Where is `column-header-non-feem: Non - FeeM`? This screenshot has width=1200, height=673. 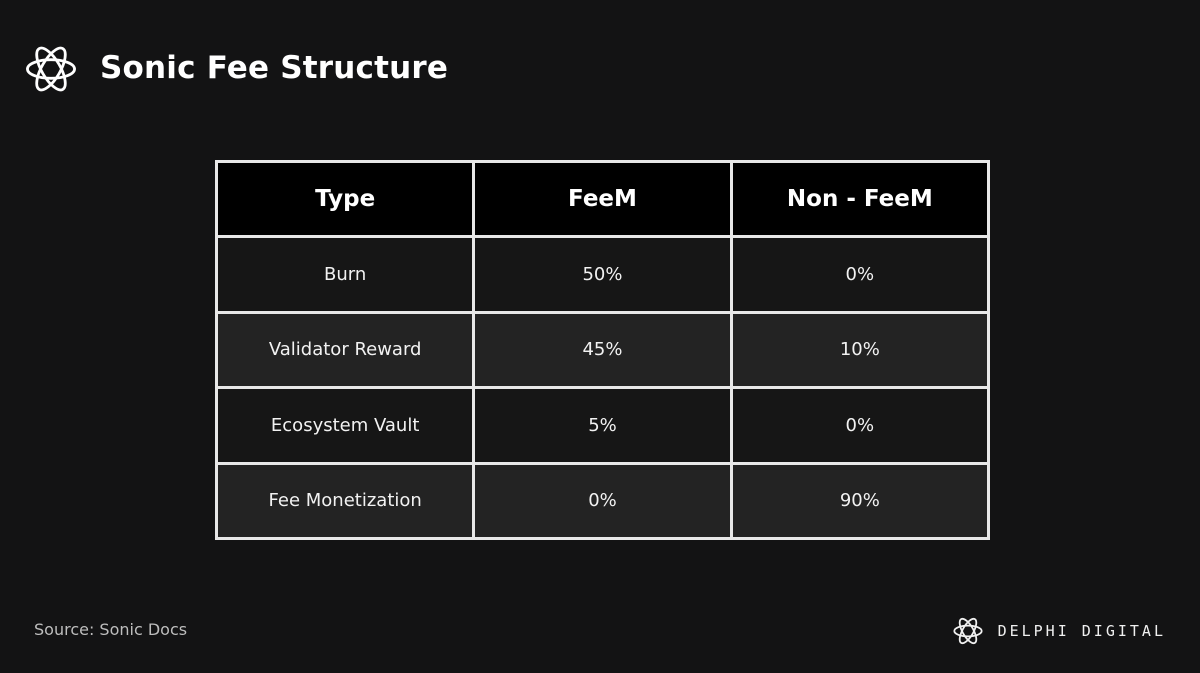 column-header-non-feem: Non - FeeM is located at coordinates (860, 199).